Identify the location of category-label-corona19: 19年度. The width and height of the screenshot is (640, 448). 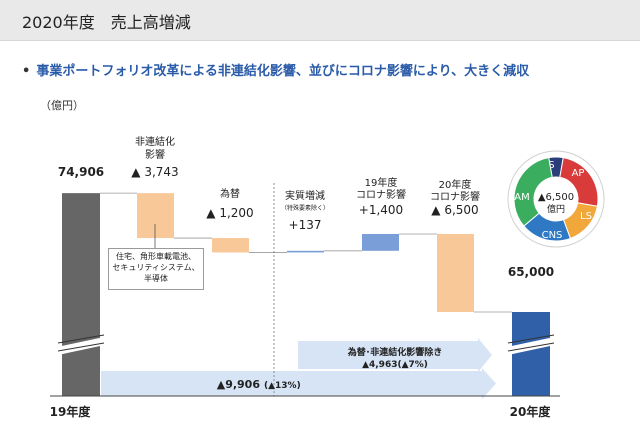
(381, 182).